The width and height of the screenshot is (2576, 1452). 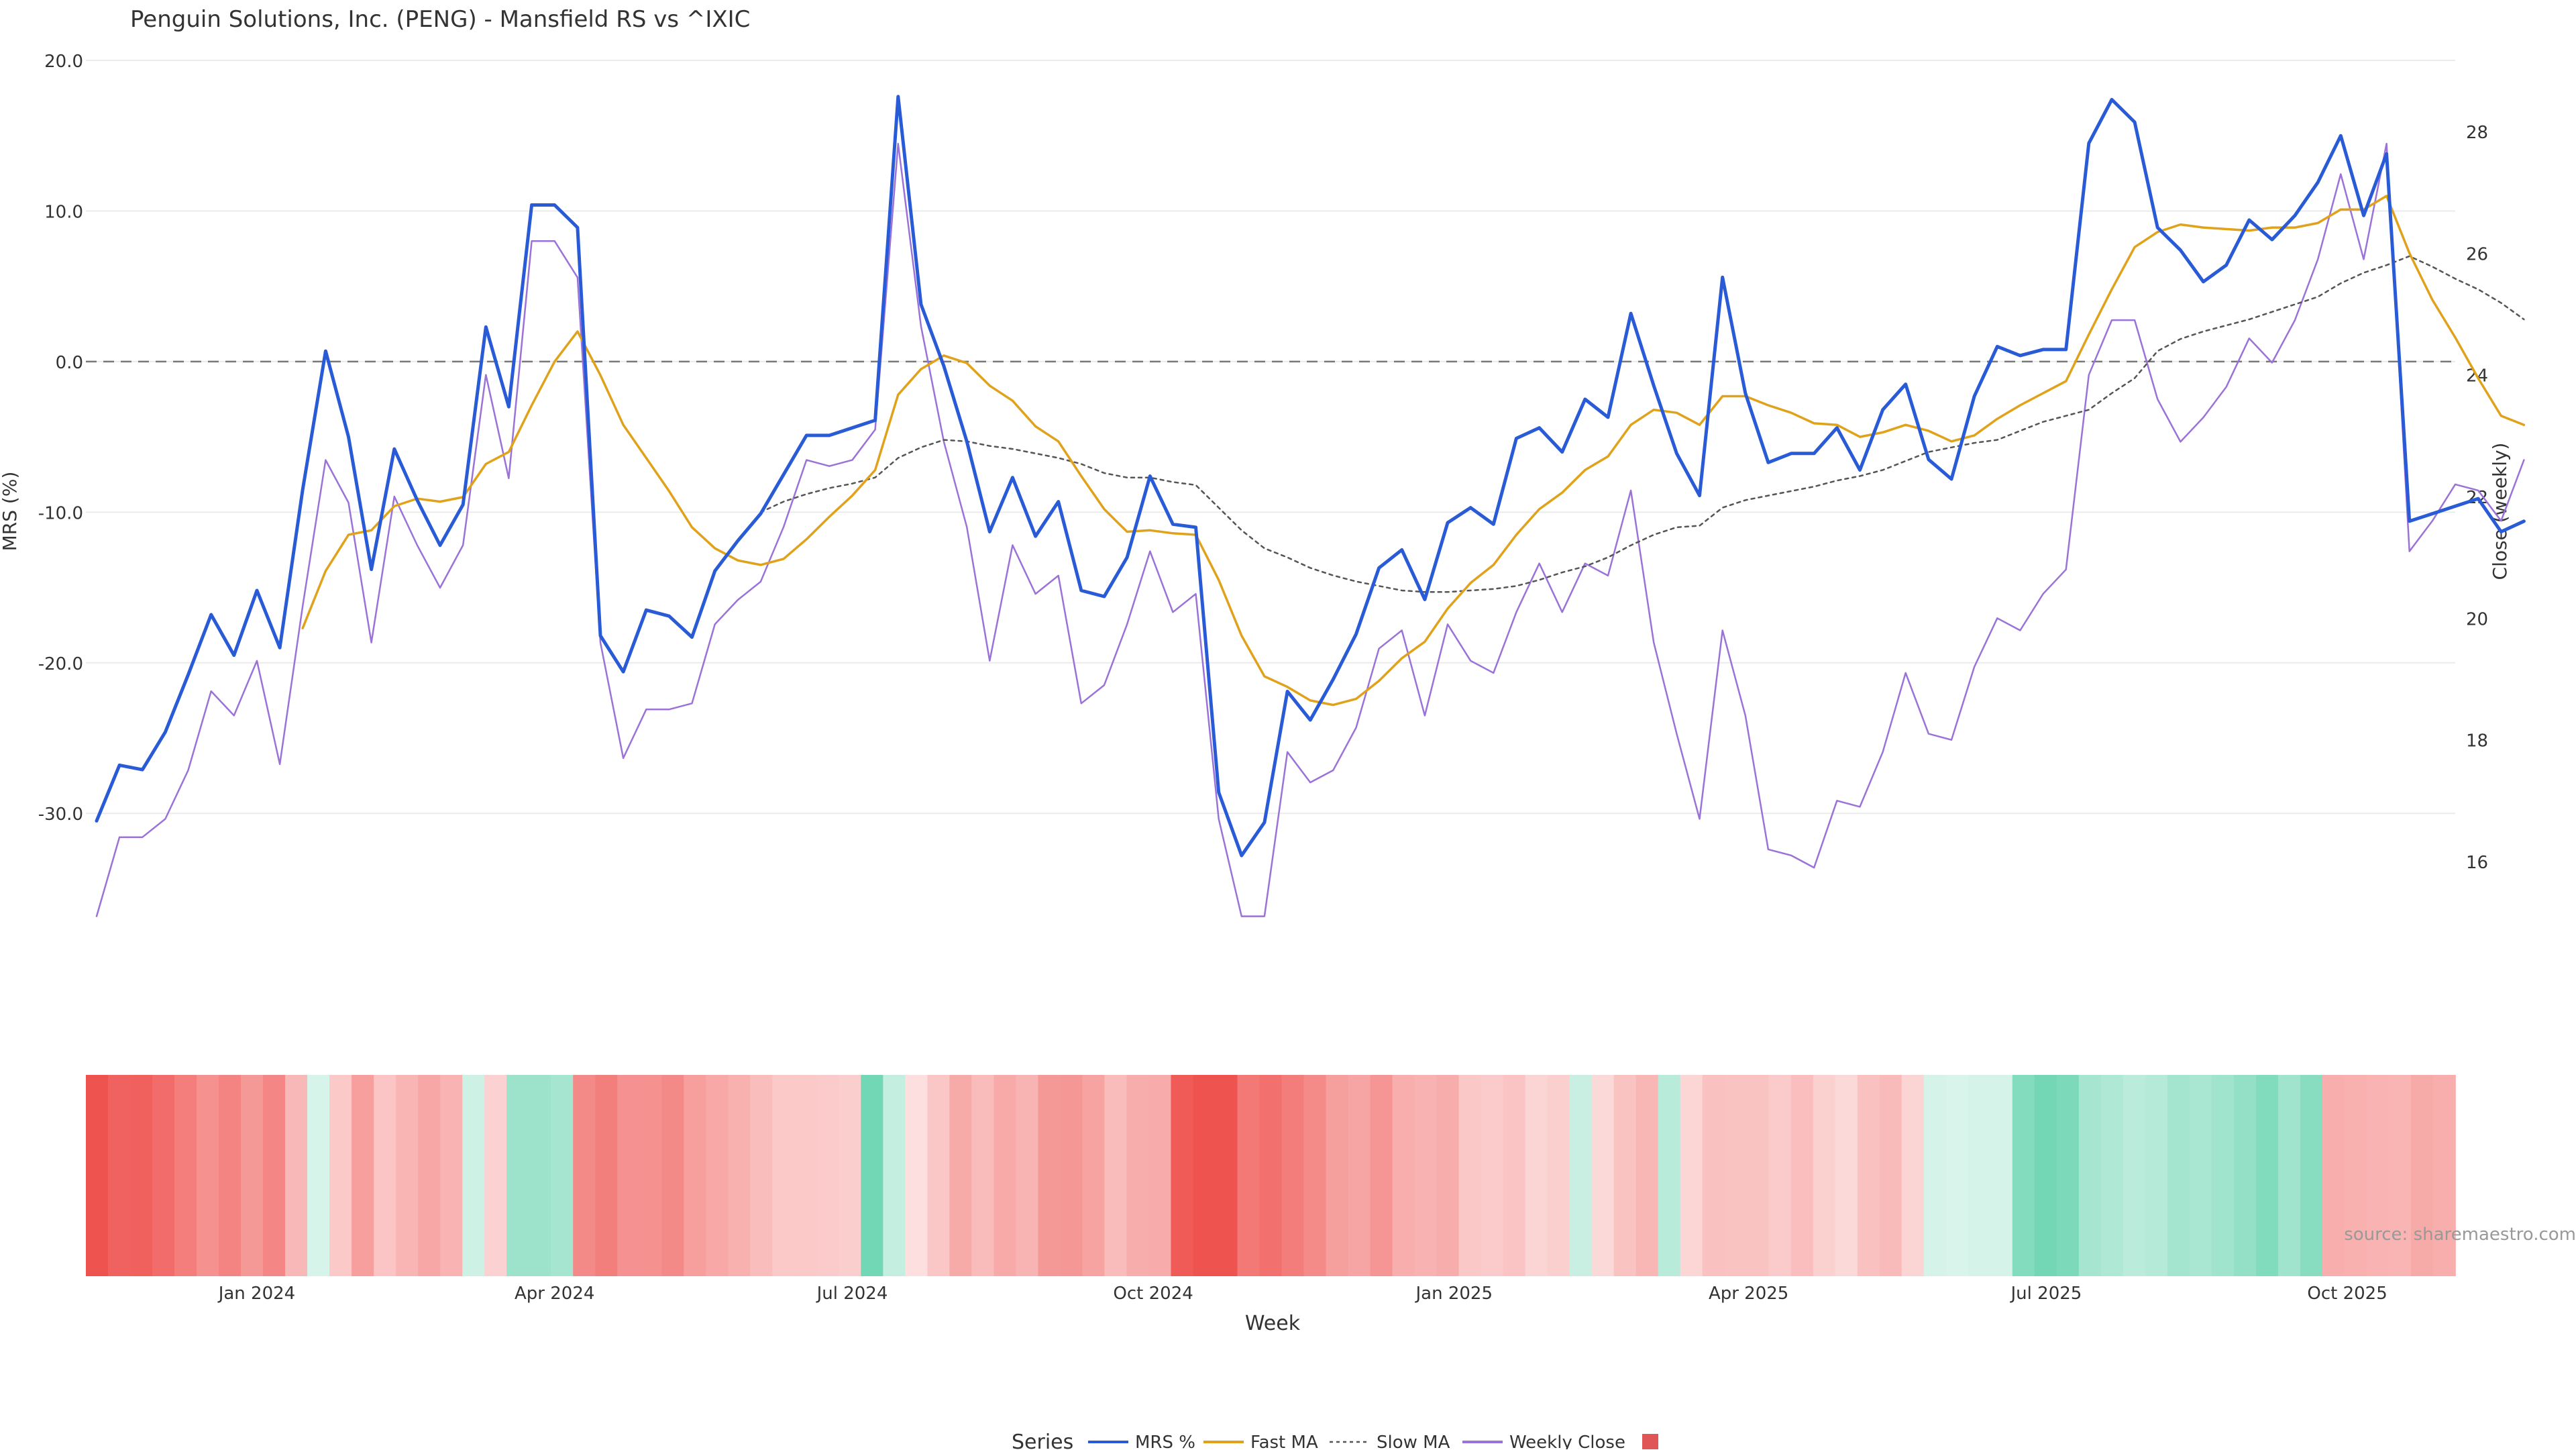 What do you see at coordinates (1165, 1441) in the screenshot?
I see `legend-label: MRS %` at bounding box center [1165, 1441].